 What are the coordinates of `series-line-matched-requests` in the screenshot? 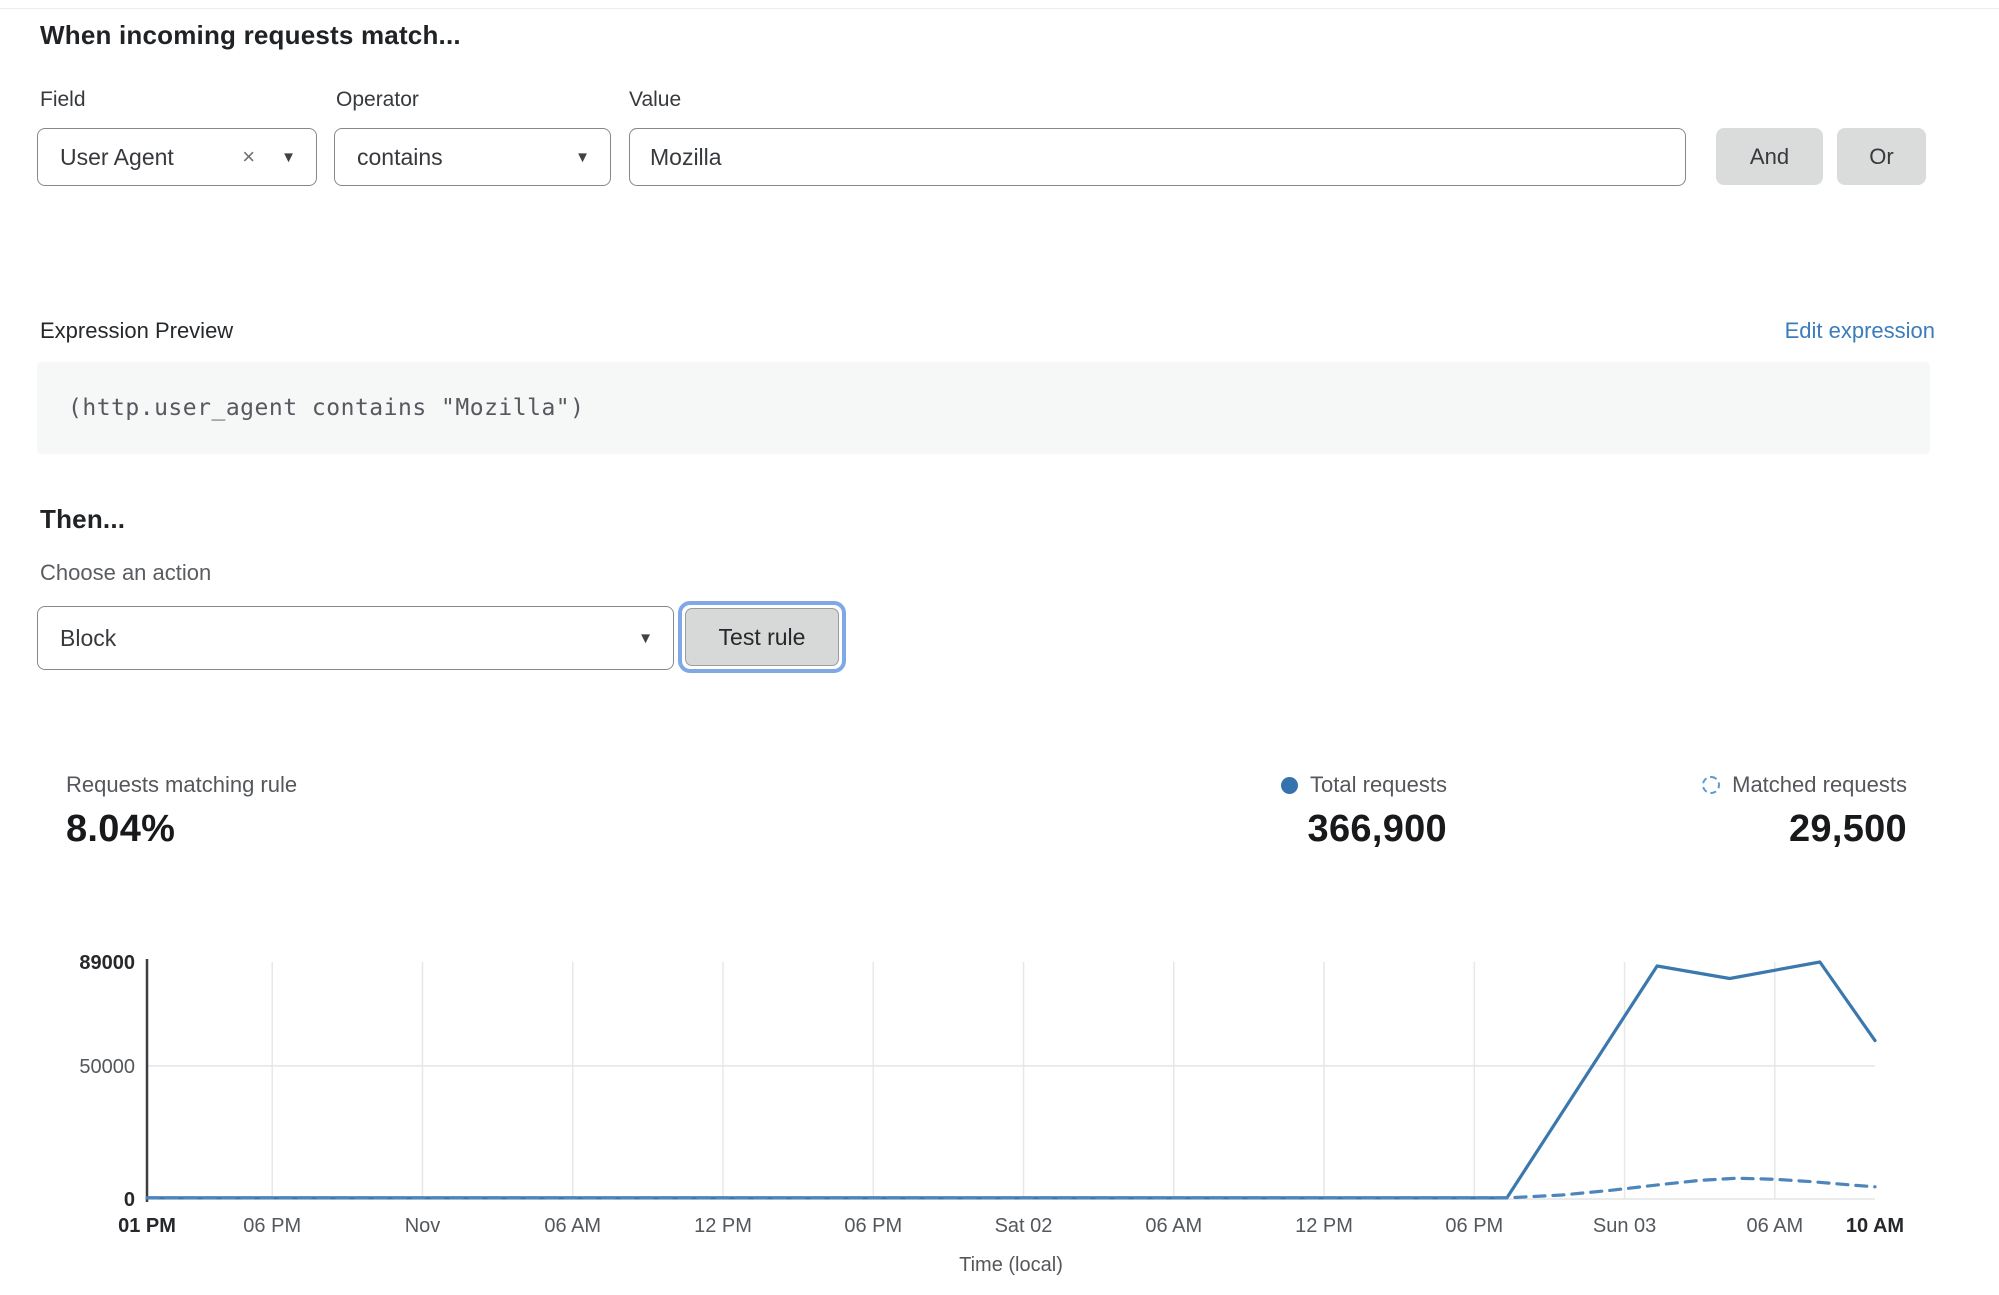 It's located at (1011, 1188).